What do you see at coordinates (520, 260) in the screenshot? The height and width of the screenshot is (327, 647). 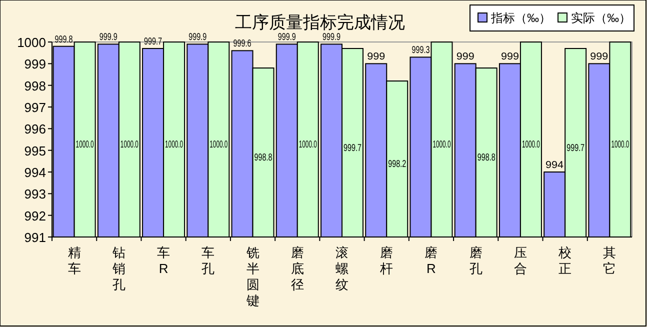 I see `x-tick-label: 压合` at bounding box center [520, 260].